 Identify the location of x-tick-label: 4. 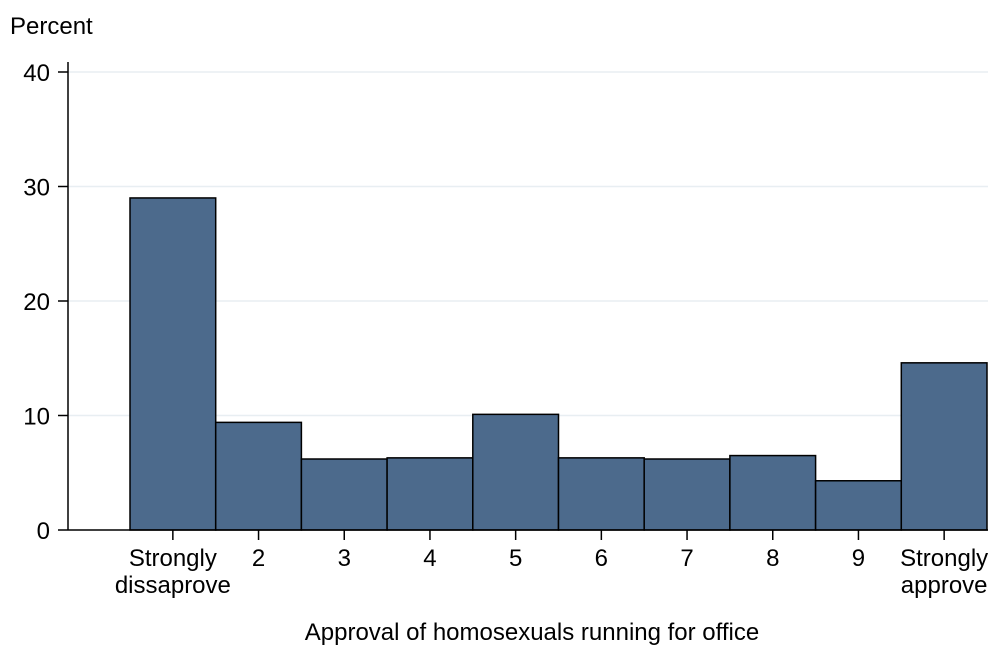
(429, 558).